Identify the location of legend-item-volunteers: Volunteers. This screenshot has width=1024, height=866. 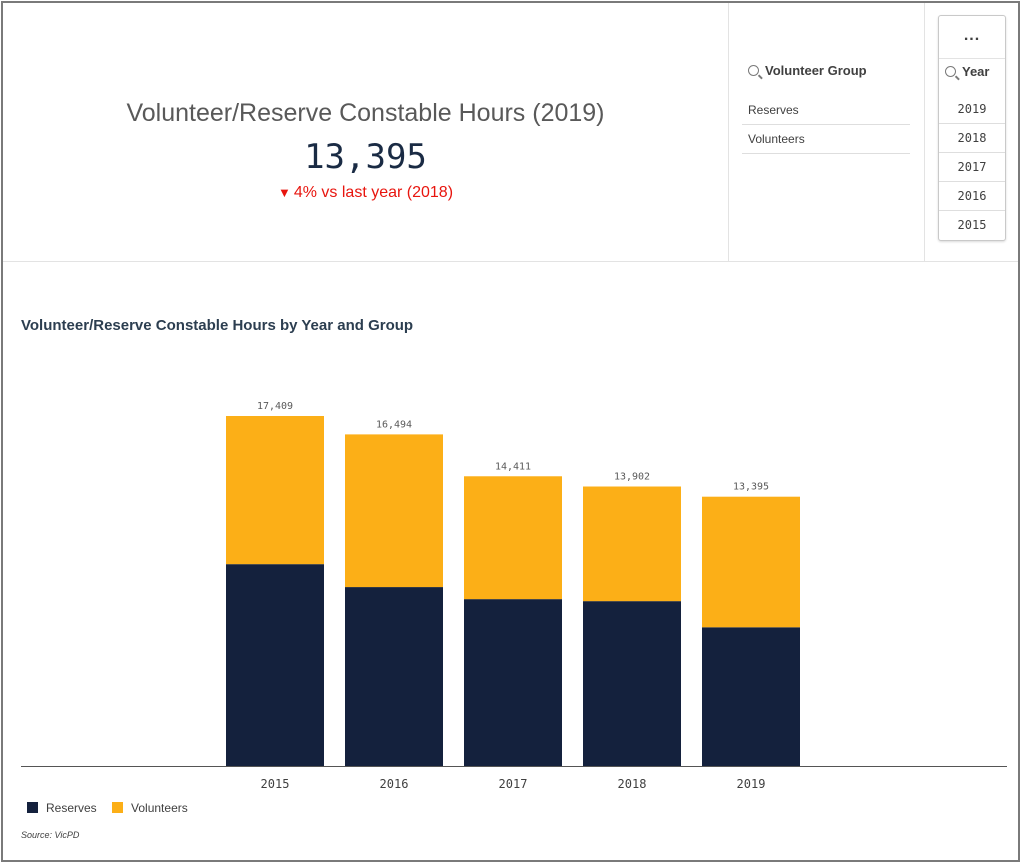
(150, 808).